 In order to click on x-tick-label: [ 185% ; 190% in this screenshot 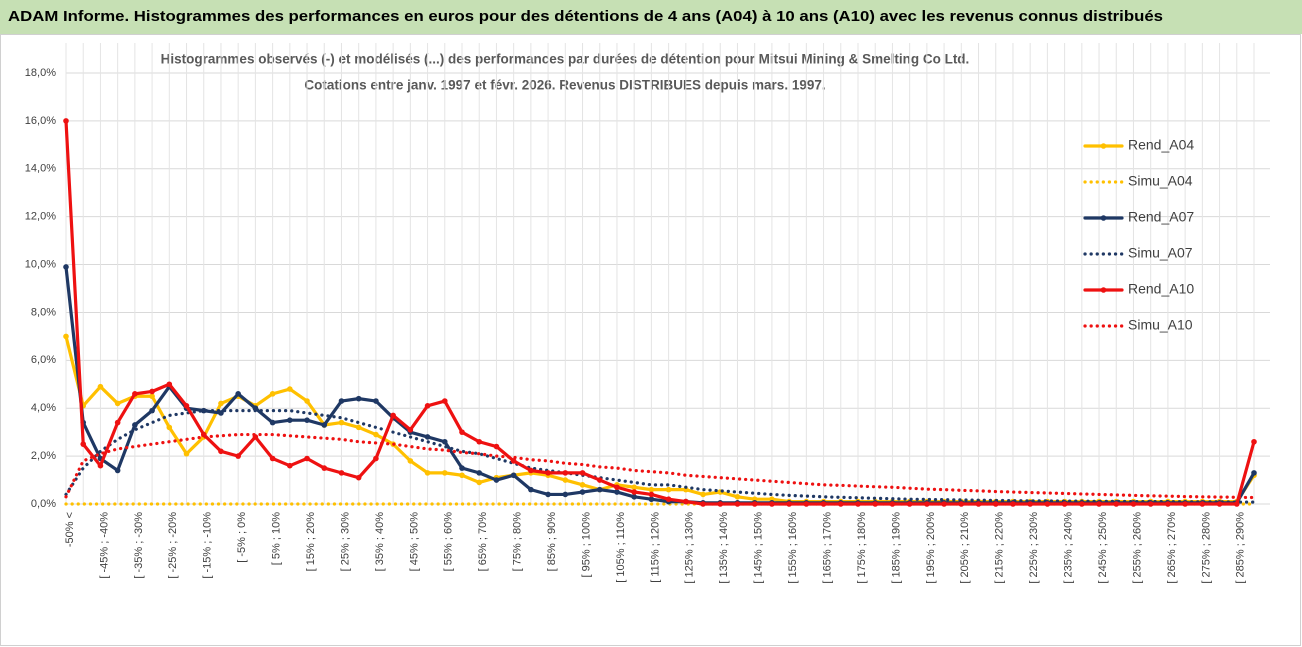, I will do `click(896, 548)`.